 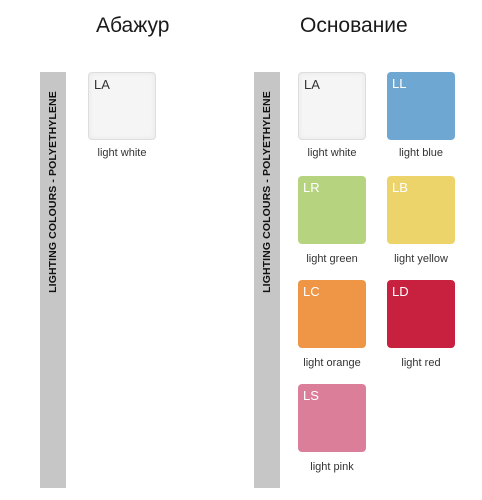 I want to click on base-swatch-light-orange: LC, so click(x=332, y=314).